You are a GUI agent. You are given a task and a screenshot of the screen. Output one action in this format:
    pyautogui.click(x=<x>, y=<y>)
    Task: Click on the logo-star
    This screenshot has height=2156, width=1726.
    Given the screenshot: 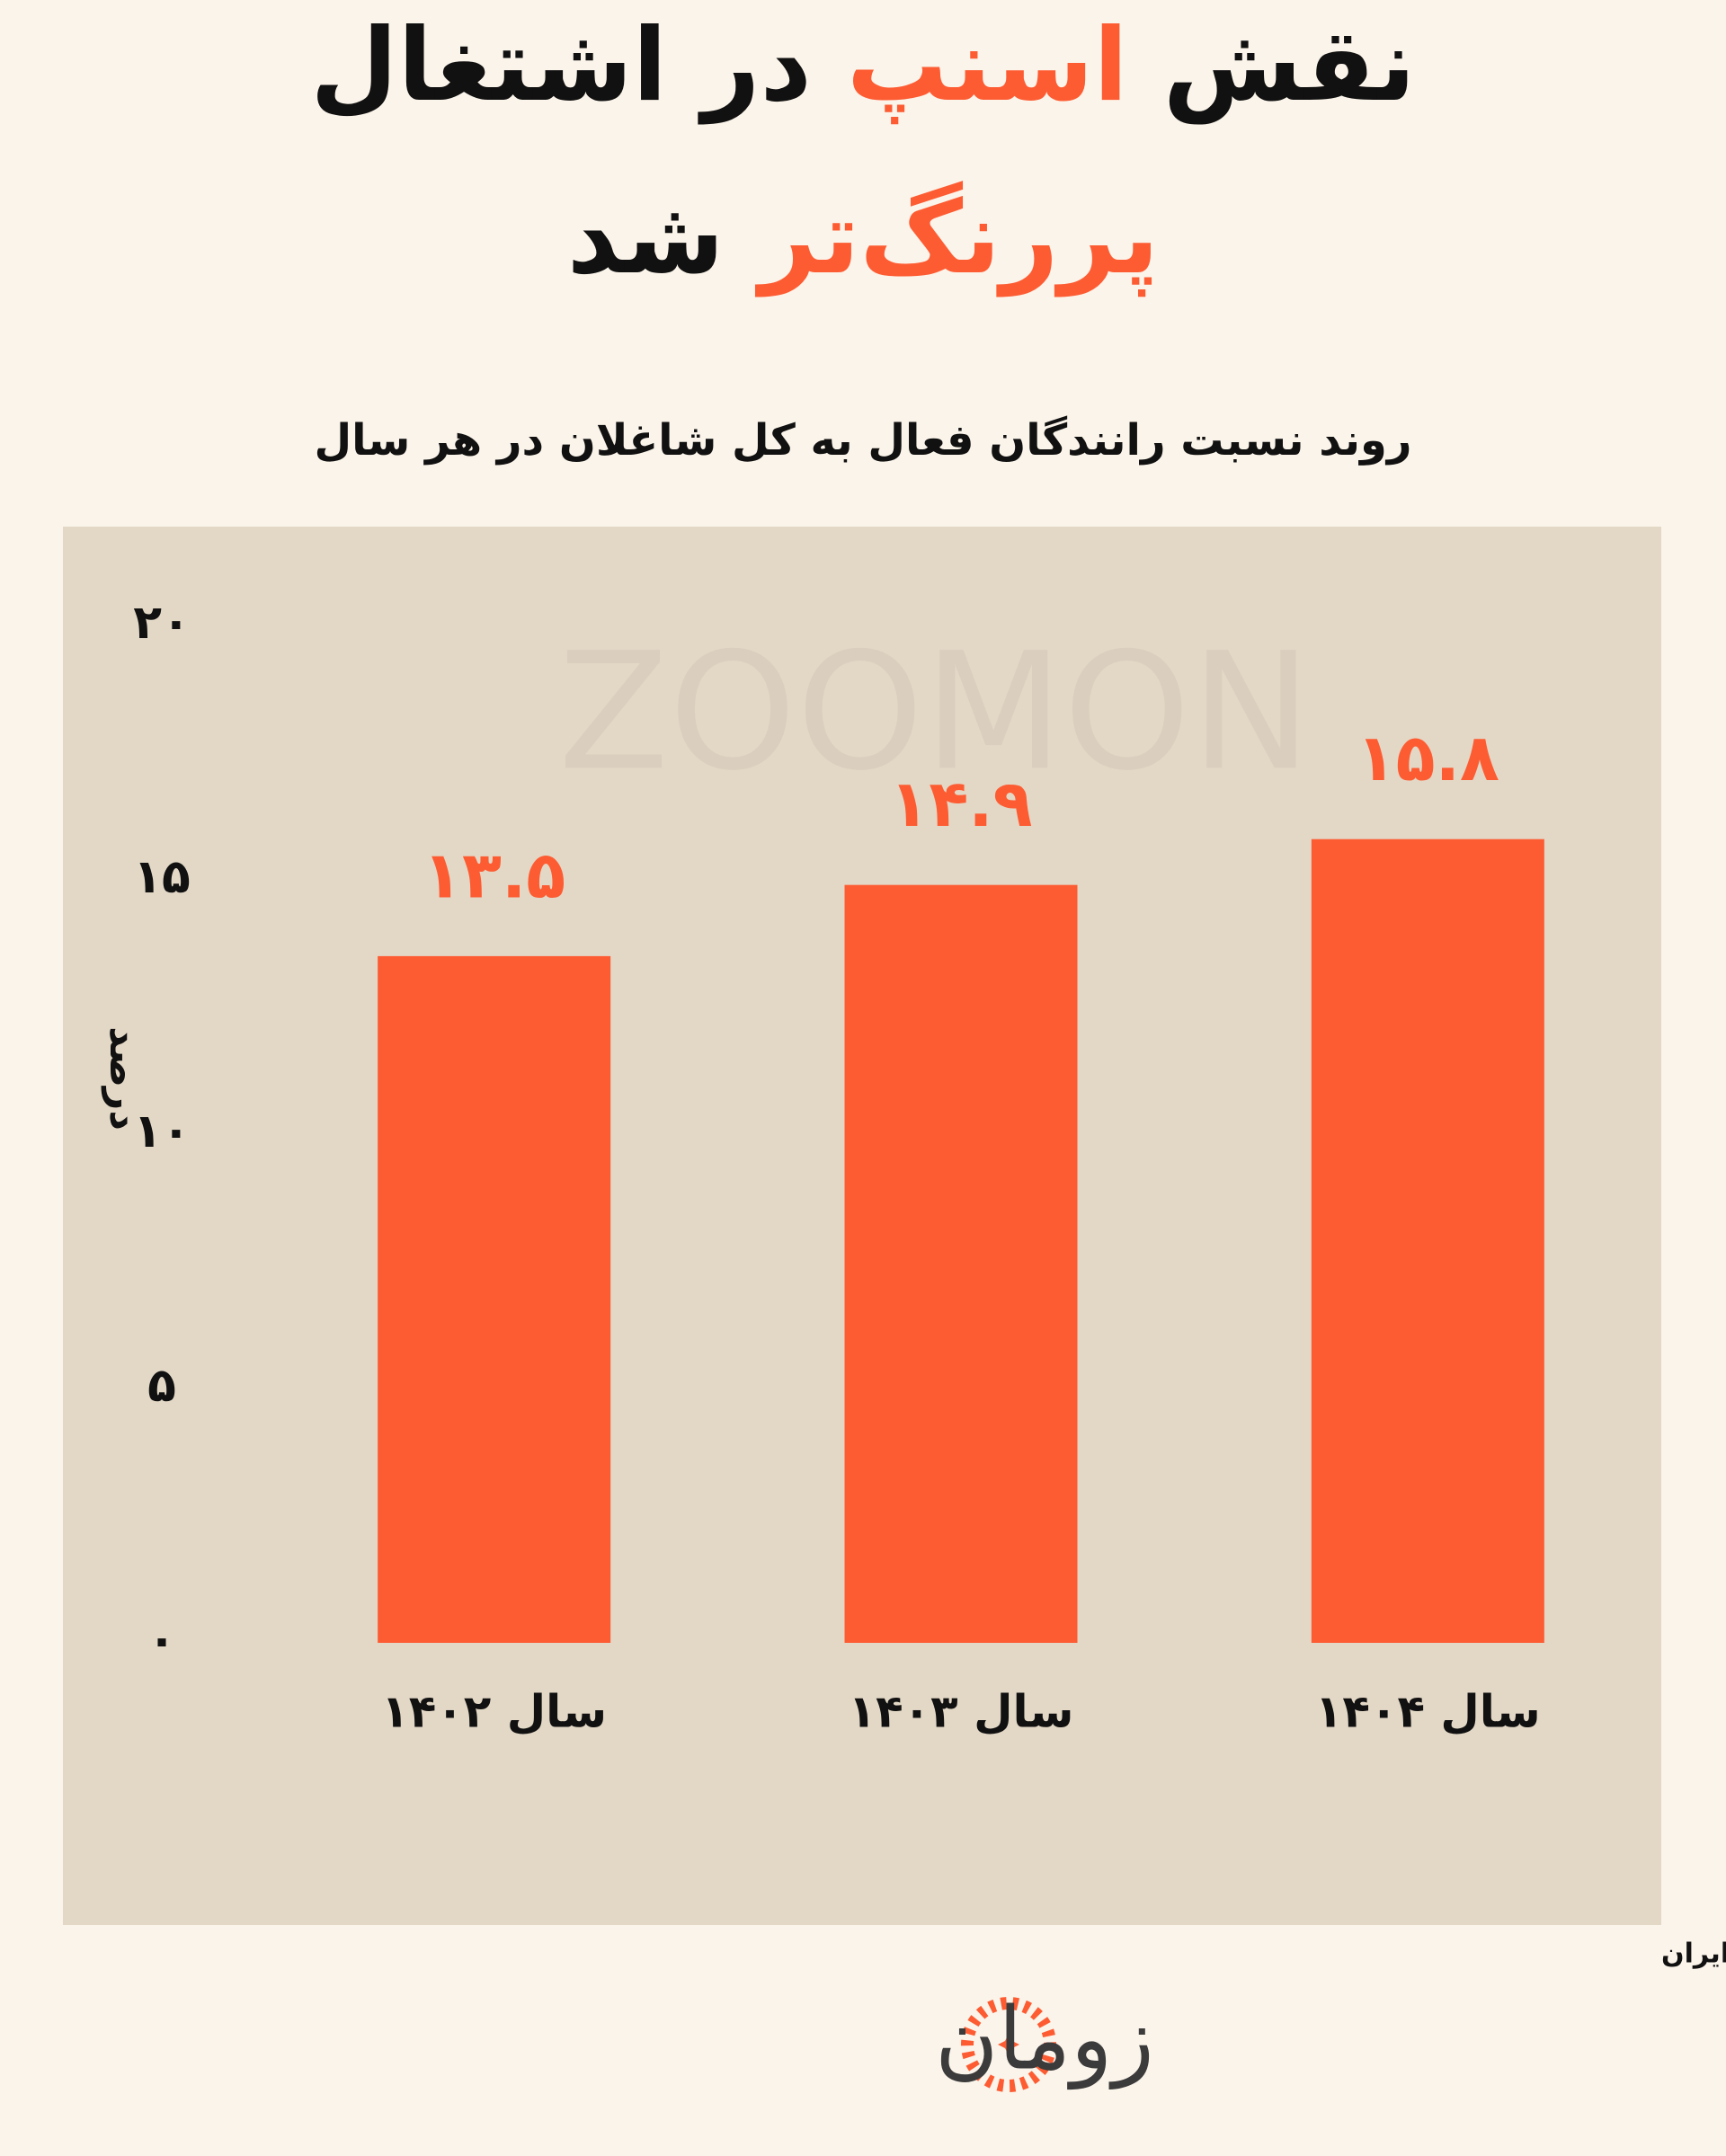 What is the action you would take?
    pyautogui.click(x=1008, y=2045)
    